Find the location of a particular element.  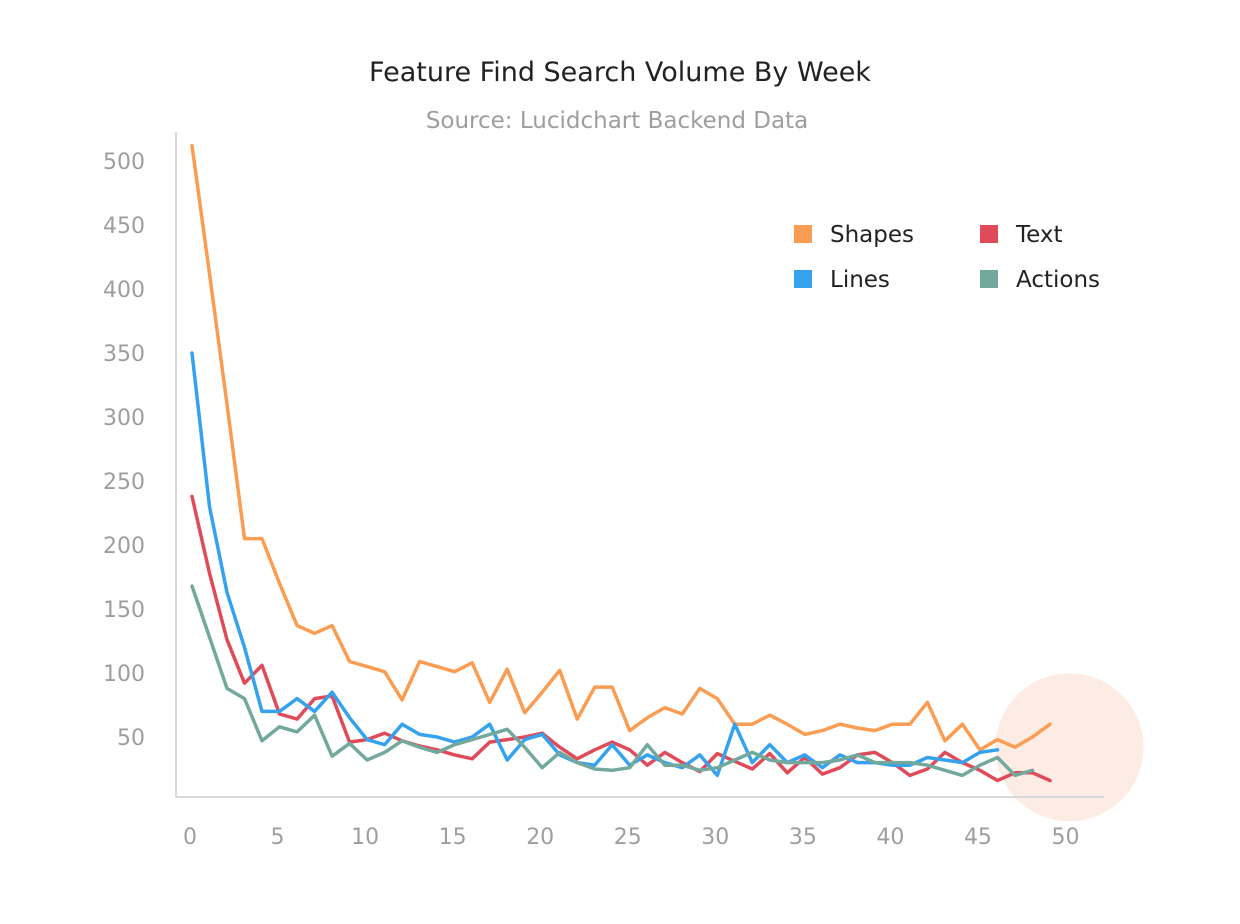

y-tick-label: 50 is located at coordinates (131, 738).